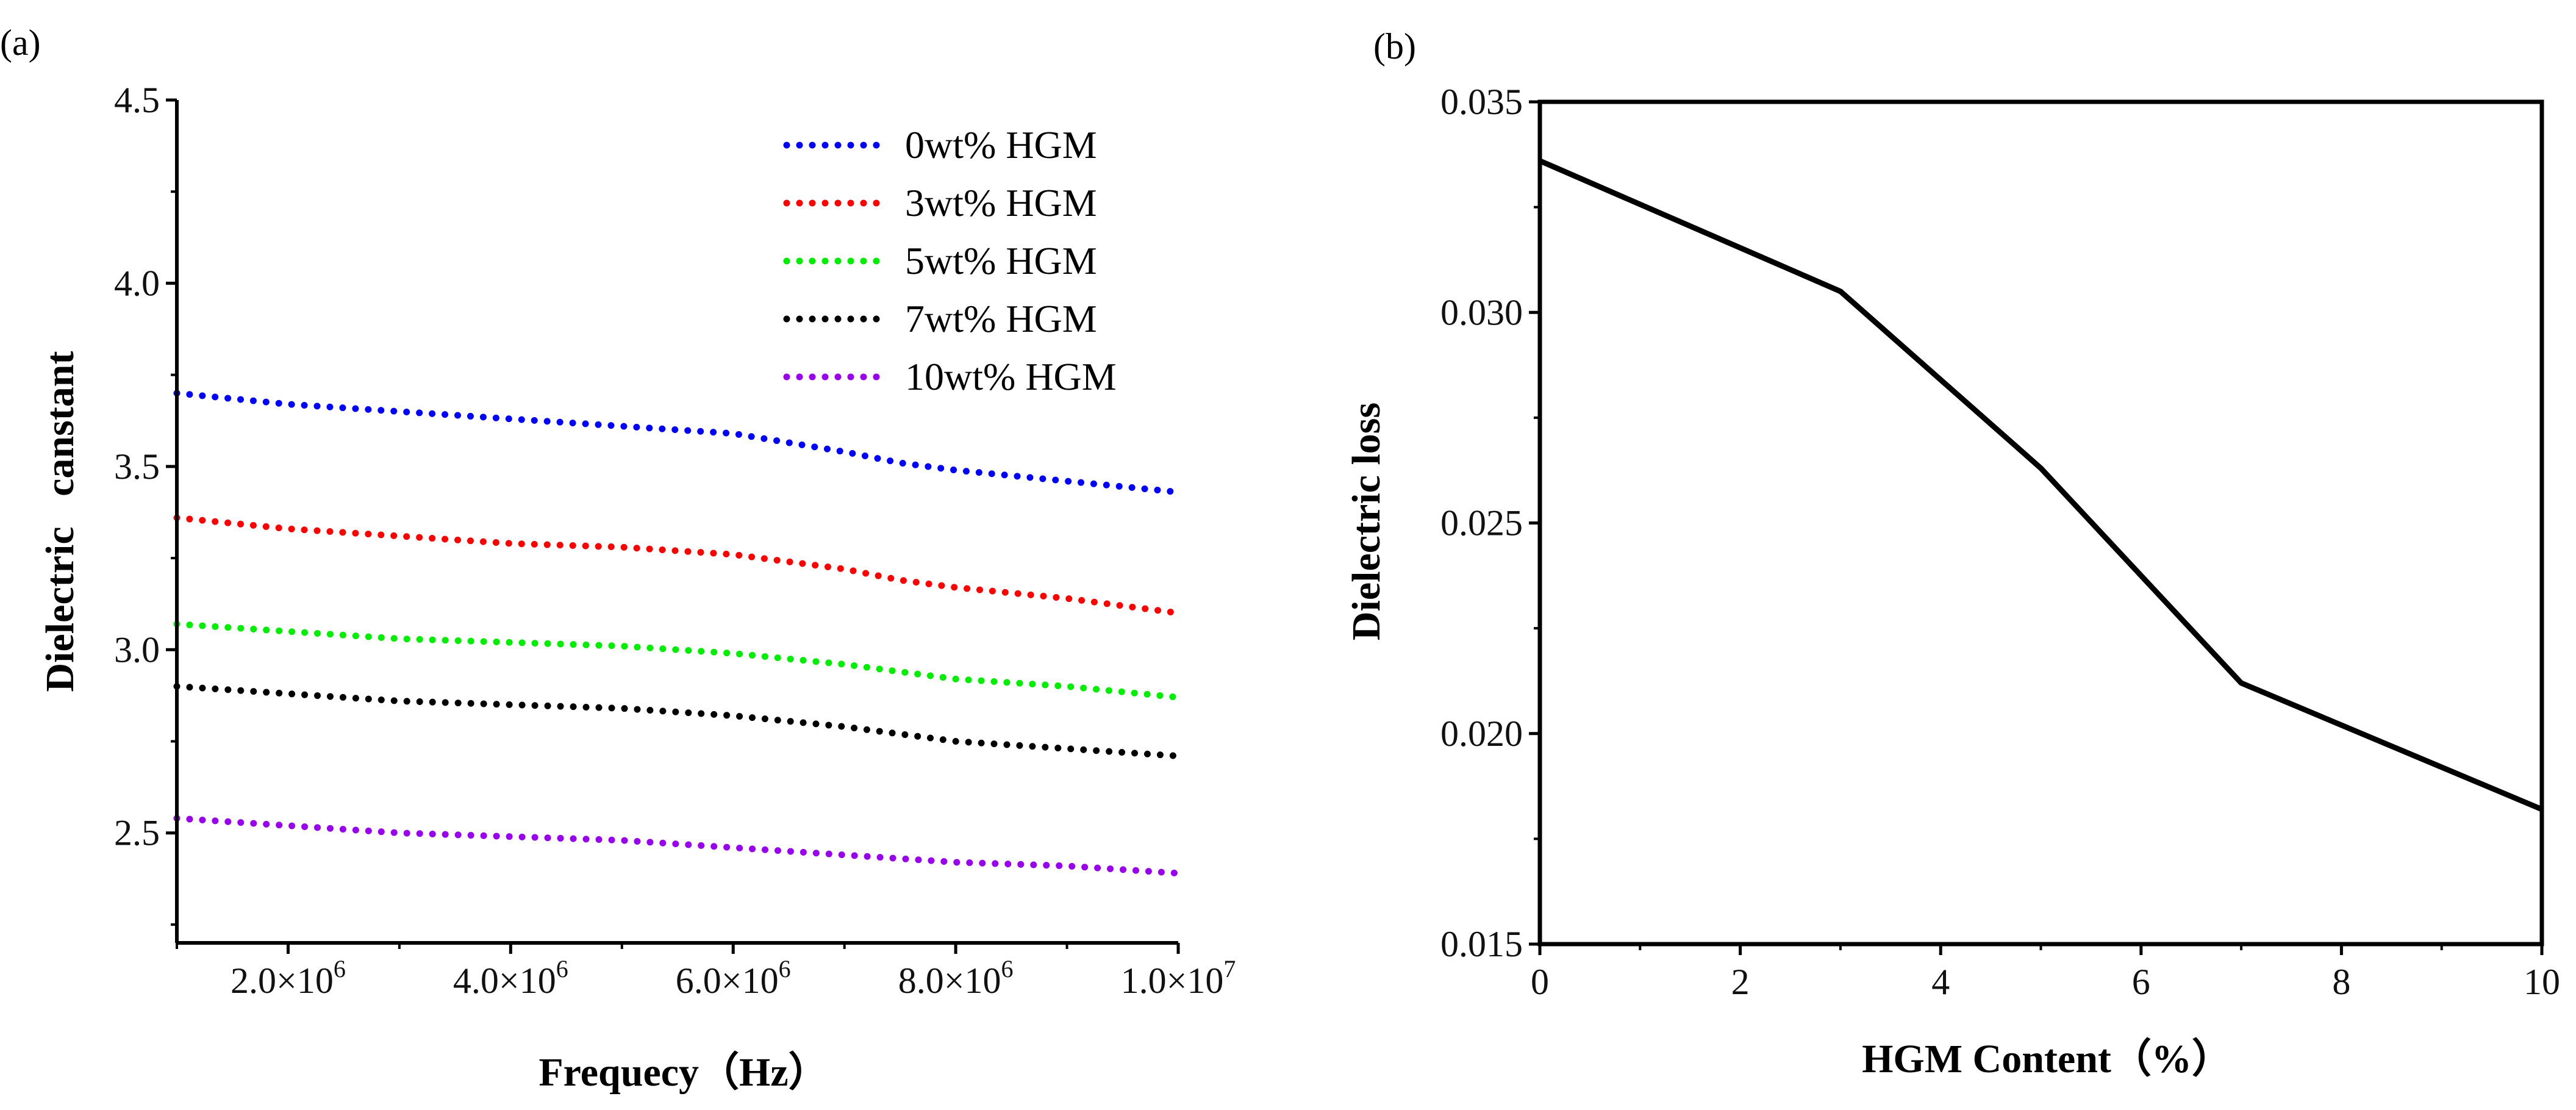 Image resolution: width=2576 pixels, height=1110 pixels. What do you see at coordinates (137, 649) in the screenshot?
I see `y-tick-label-1: 3.0` at bounding box center [137, 649].